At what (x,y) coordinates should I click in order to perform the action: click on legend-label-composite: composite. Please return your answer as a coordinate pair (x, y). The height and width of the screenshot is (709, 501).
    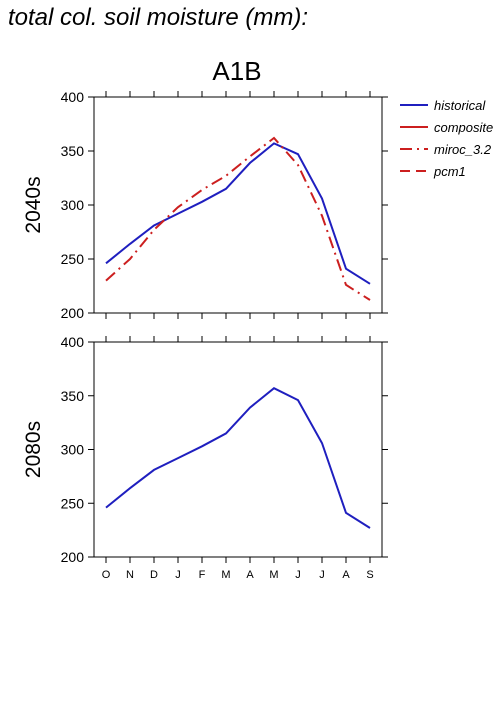
    Looking at the image, I should click on (463, 127).